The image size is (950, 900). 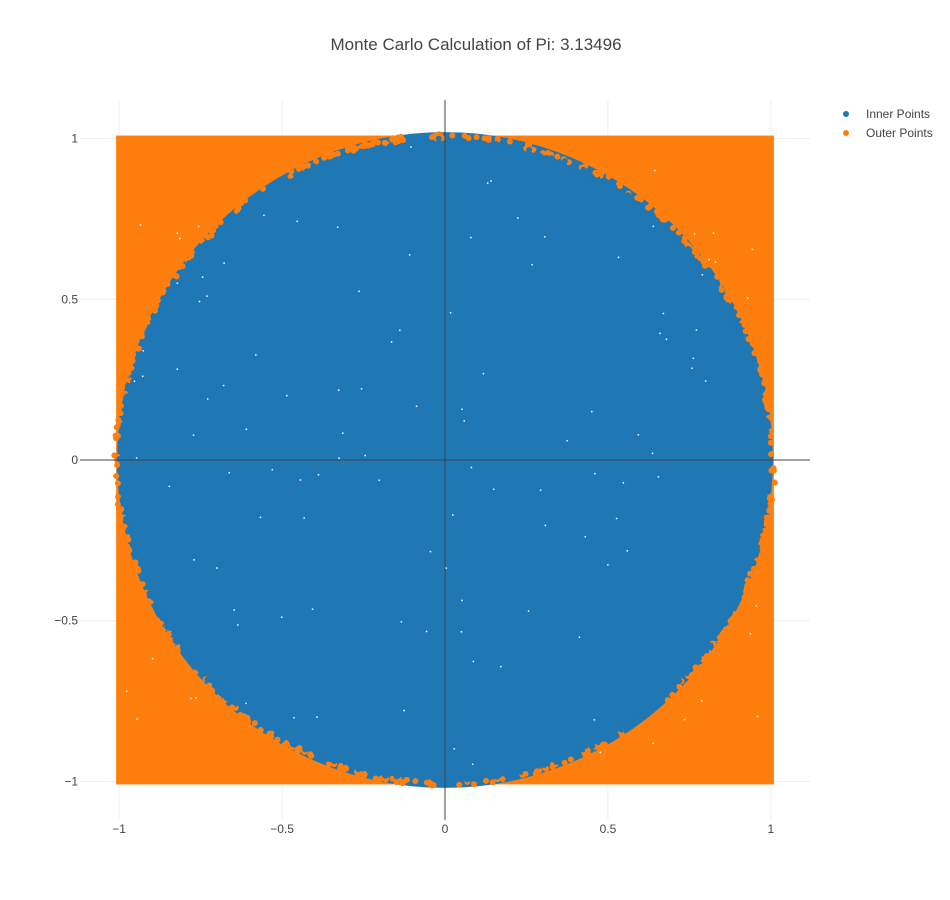 I want to click on legend-item-inner-points: Inner Points, so click(x=886, y=114).